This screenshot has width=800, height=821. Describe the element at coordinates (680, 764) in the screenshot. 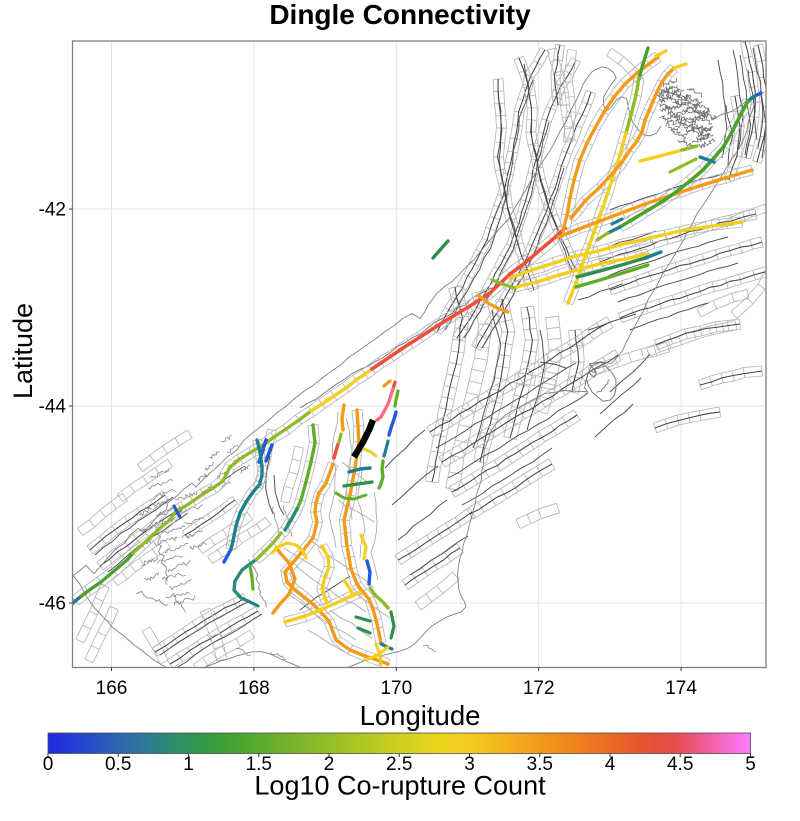

I see `svg-text: 4.5` at that location.